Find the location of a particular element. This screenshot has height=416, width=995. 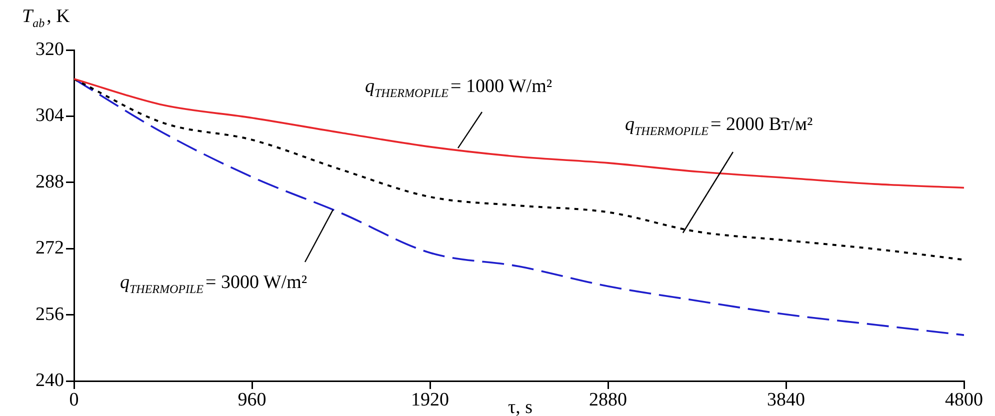

x-axis-title: τ, s is located at coordinates (520, 406).